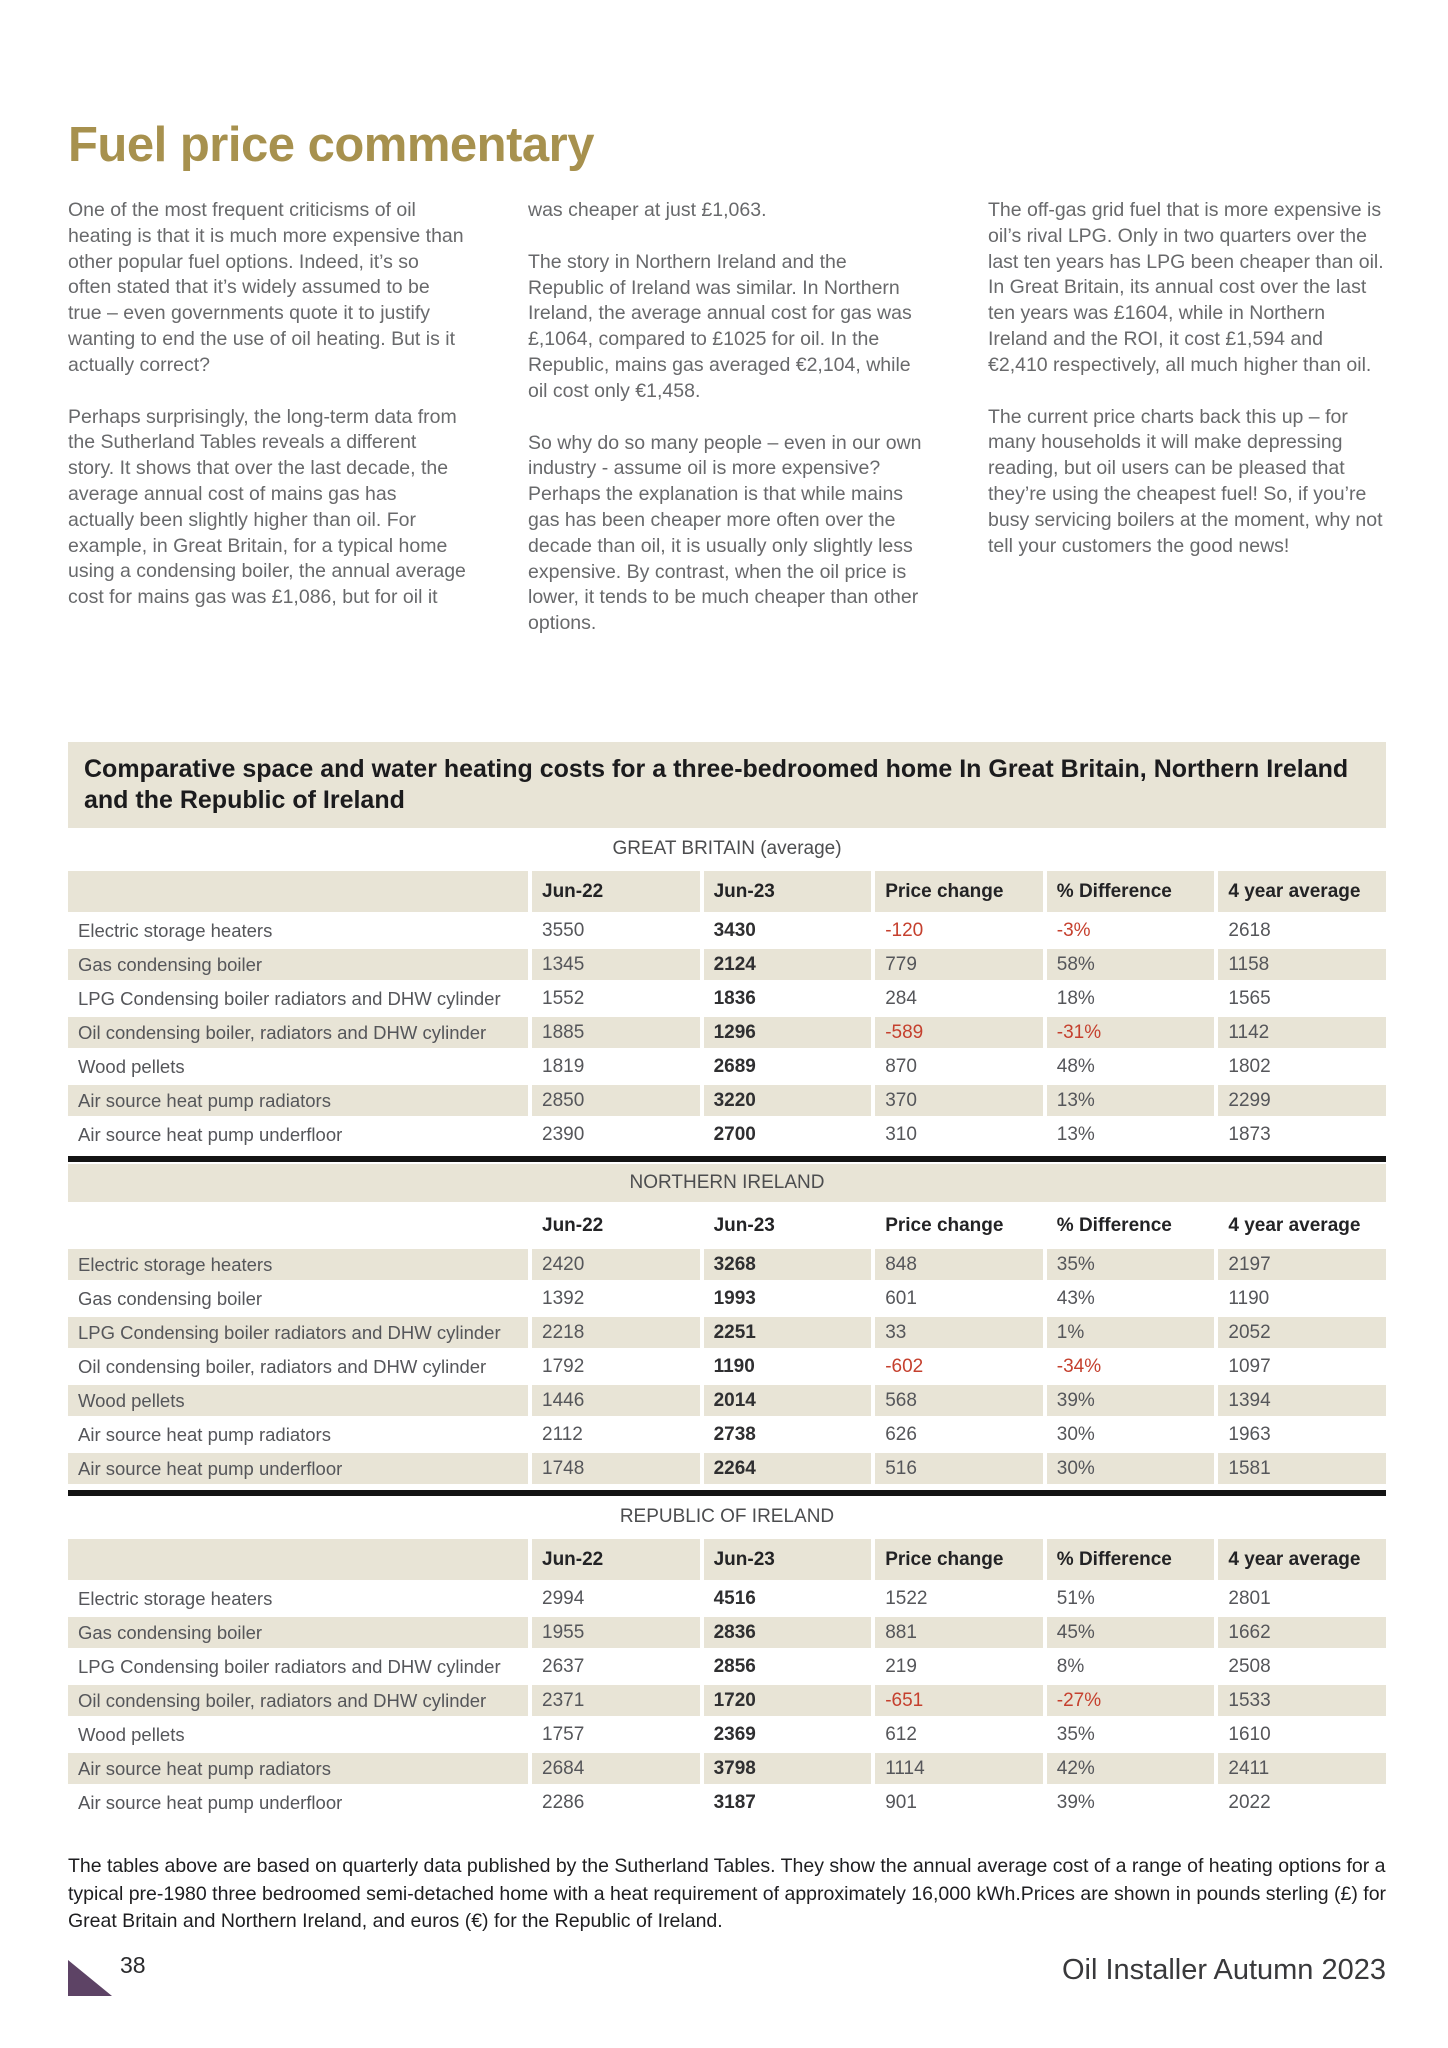 This screenshot has width=1448, height=2048. I want to click on row-value: 8%, so click(1070, 1666).